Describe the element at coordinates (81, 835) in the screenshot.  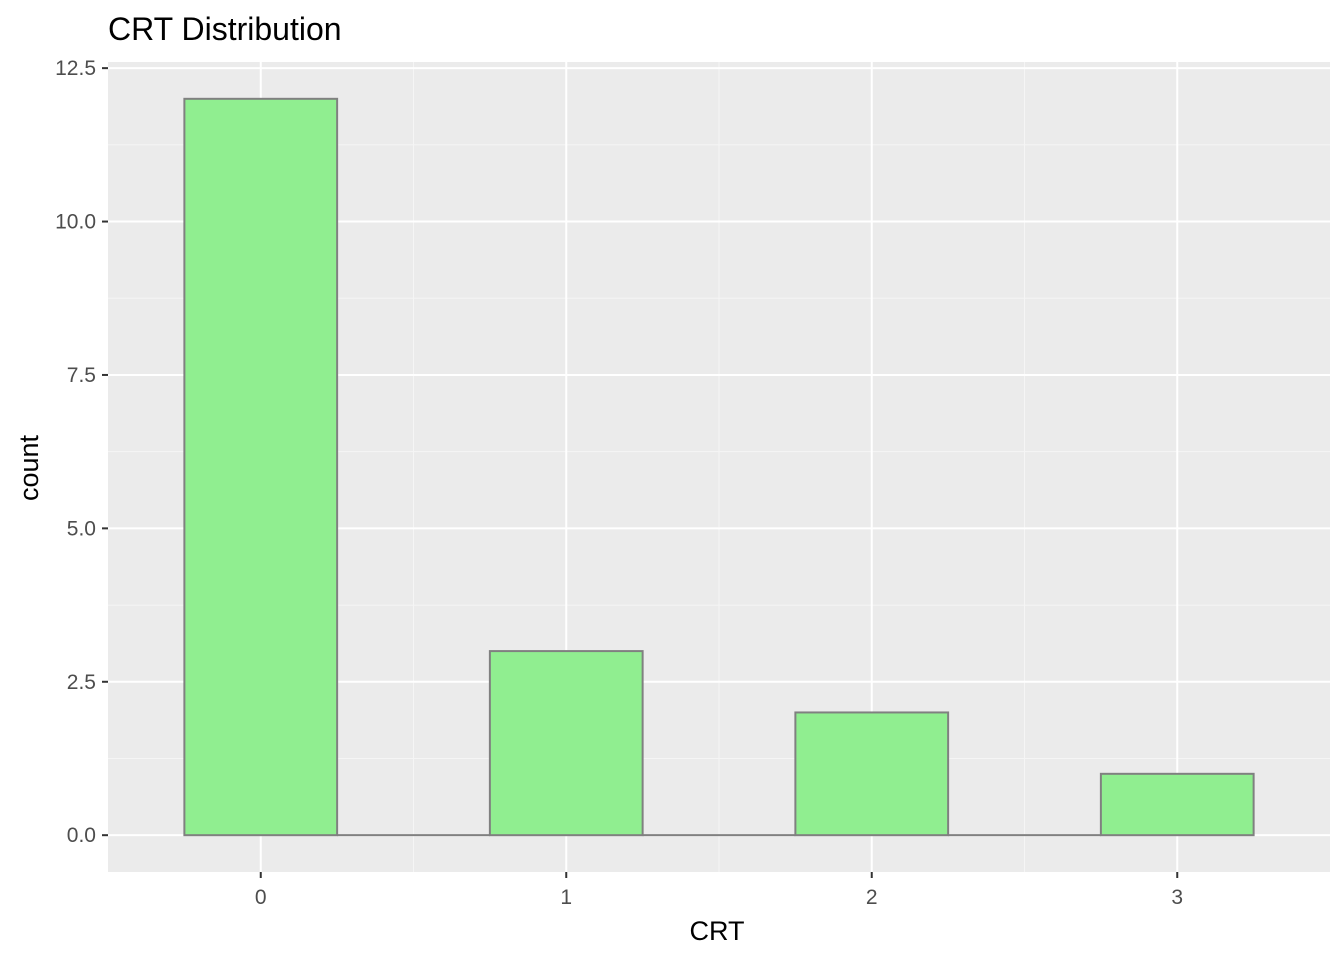
I see `y-tick-label: 0.0` at that location.